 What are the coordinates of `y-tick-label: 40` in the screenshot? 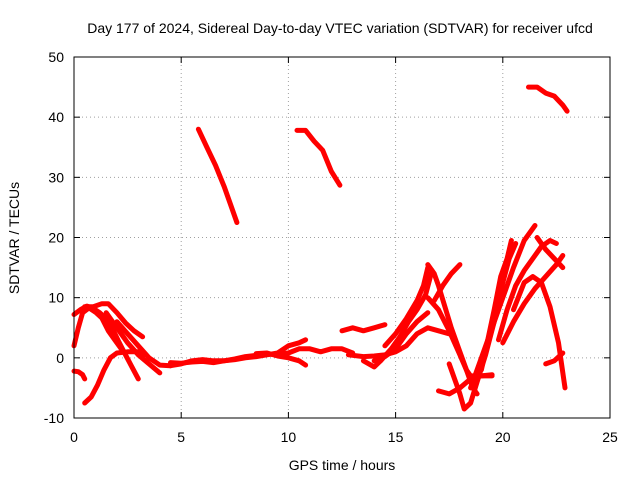 It's located at (56, 117).